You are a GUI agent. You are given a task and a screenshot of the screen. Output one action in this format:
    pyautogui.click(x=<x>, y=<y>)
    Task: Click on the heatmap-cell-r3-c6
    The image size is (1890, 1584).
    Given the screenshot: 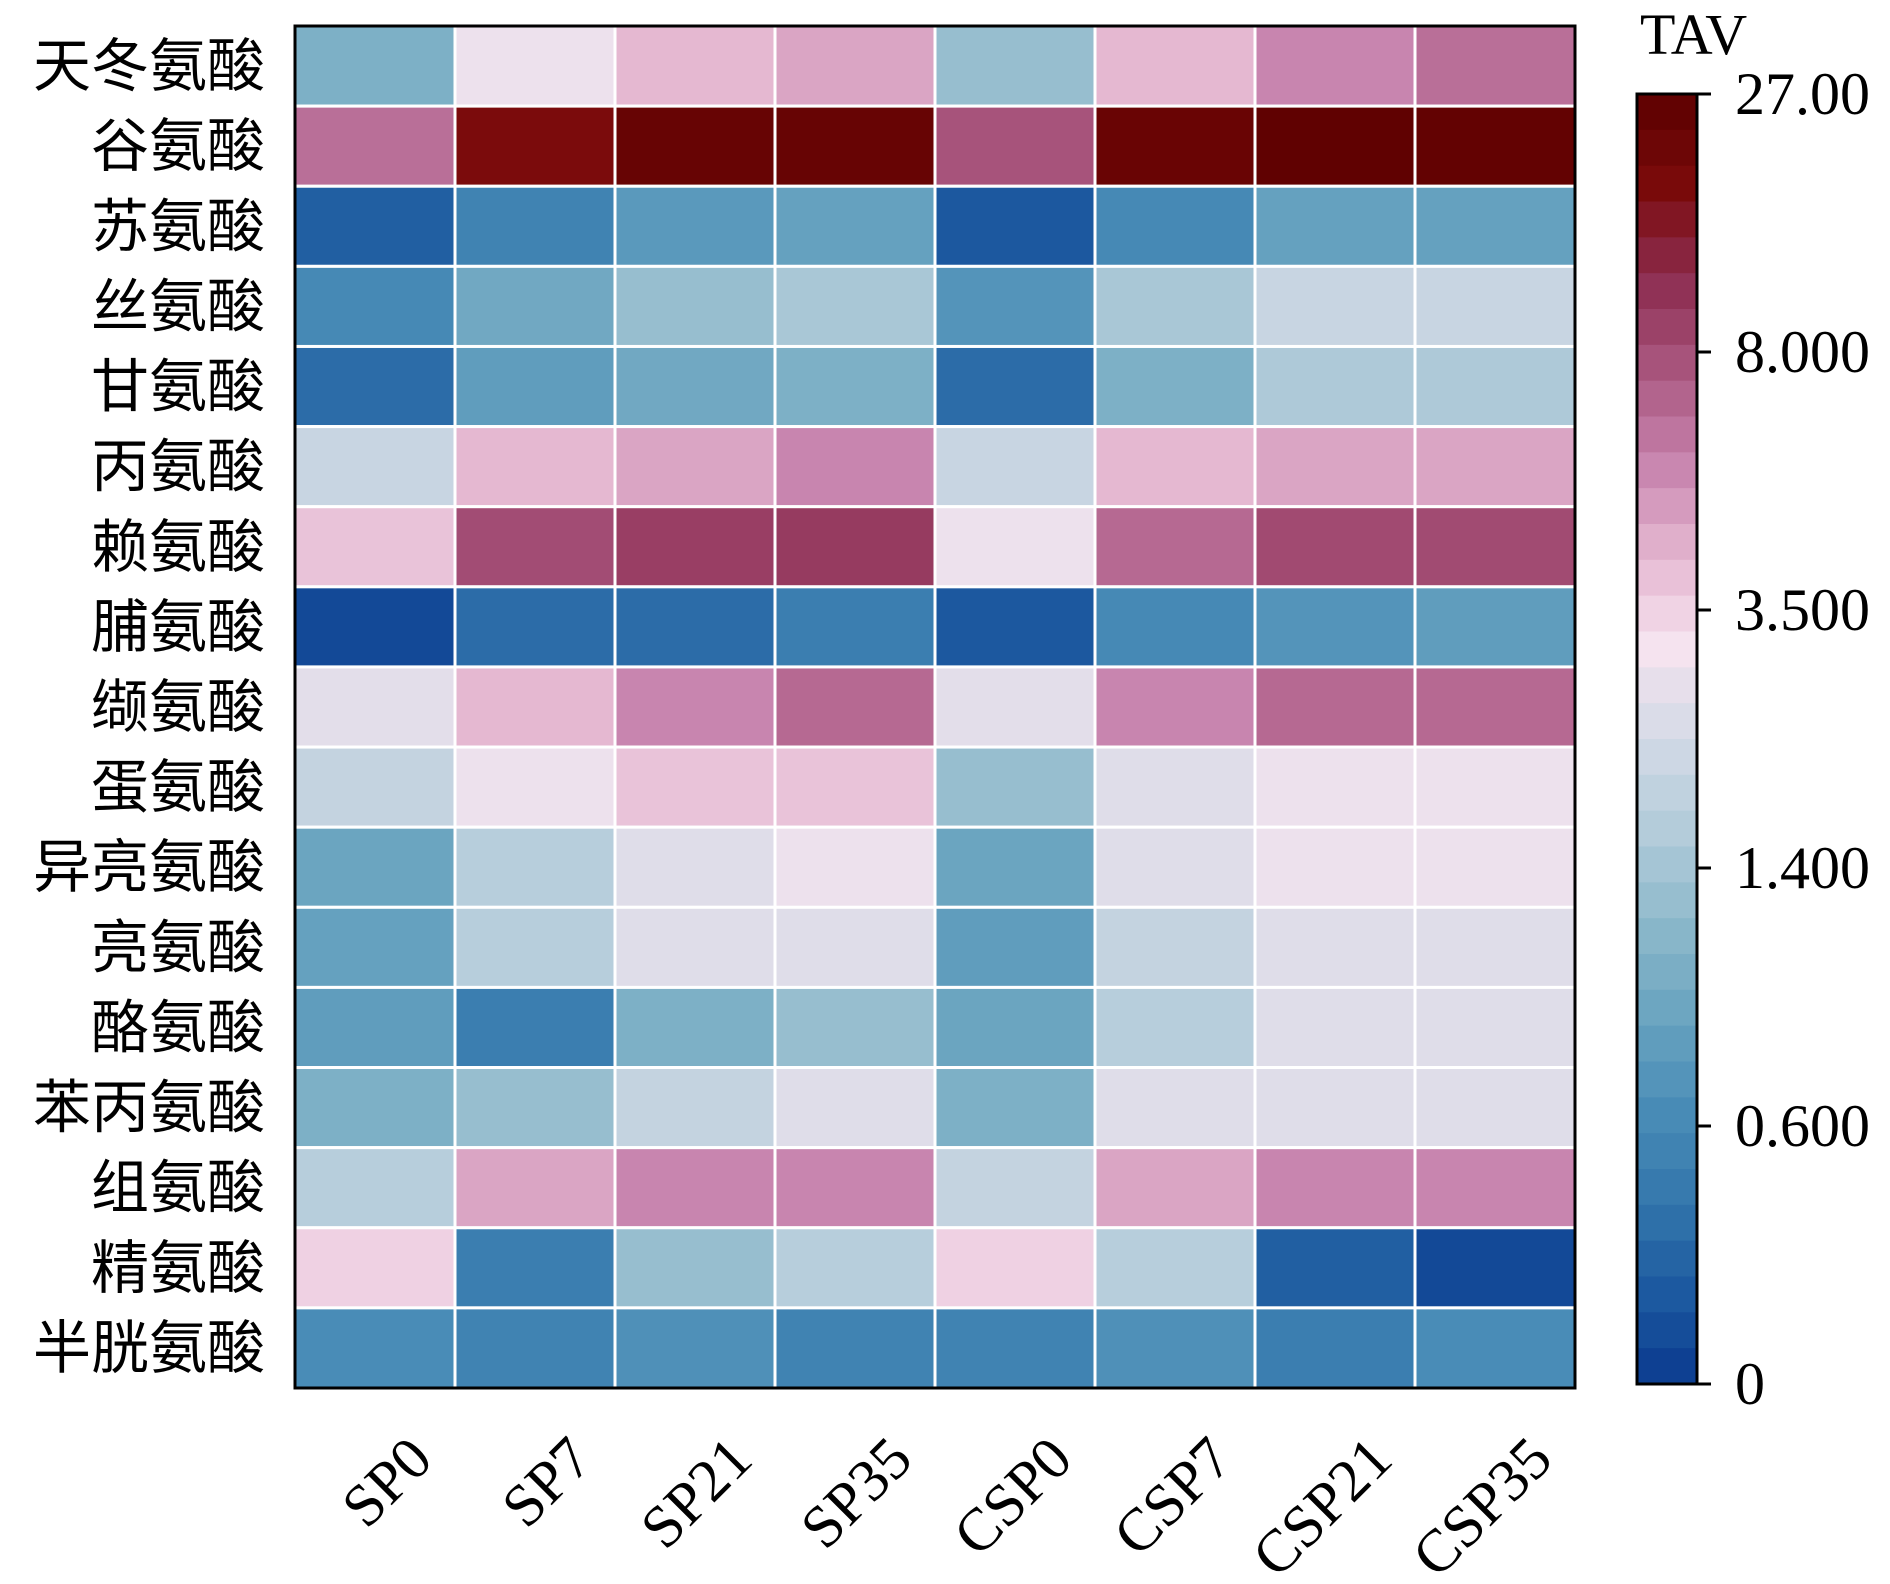 What is the action you would take?
    pyautogui.click(x=1335, y=306)
    